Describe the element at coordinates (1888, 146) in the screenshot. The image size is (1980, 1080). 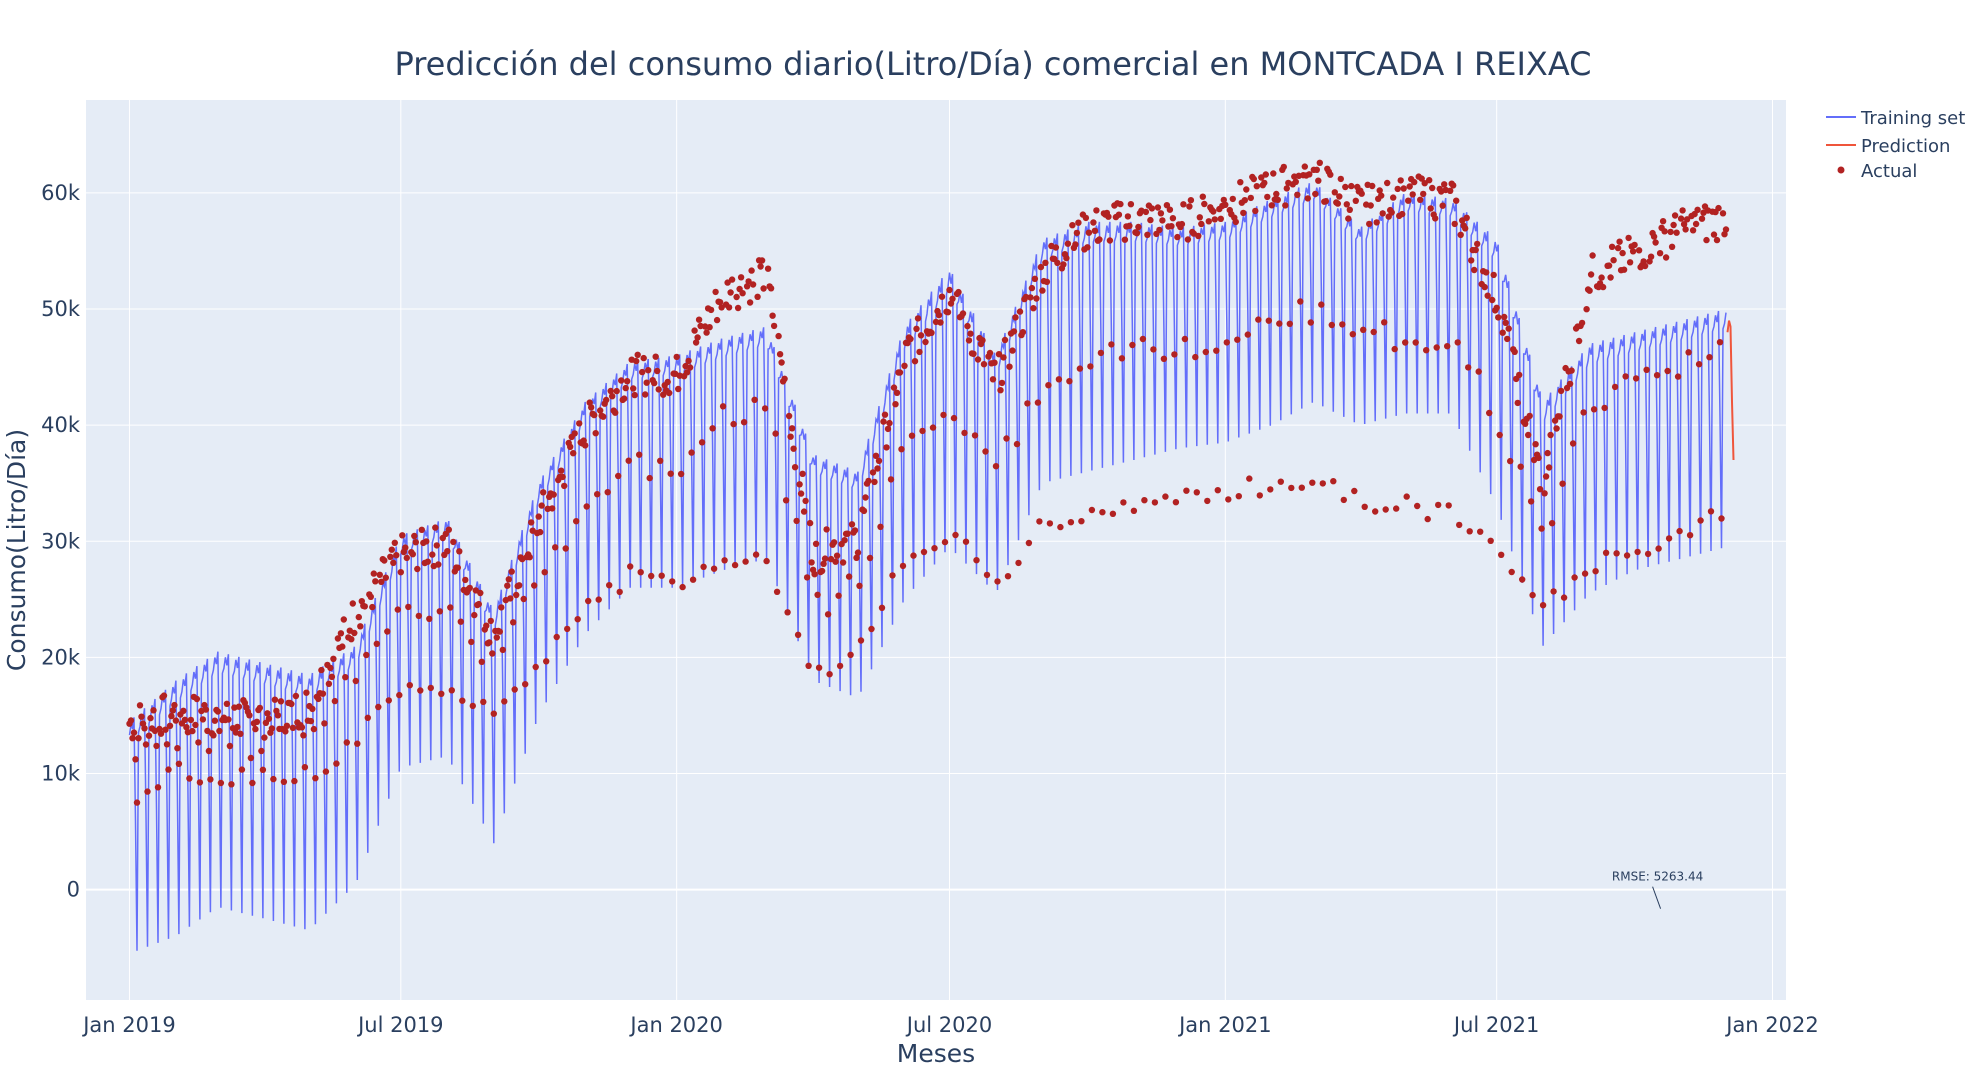
I see `legend-item-prediction: Prediction` at that location.